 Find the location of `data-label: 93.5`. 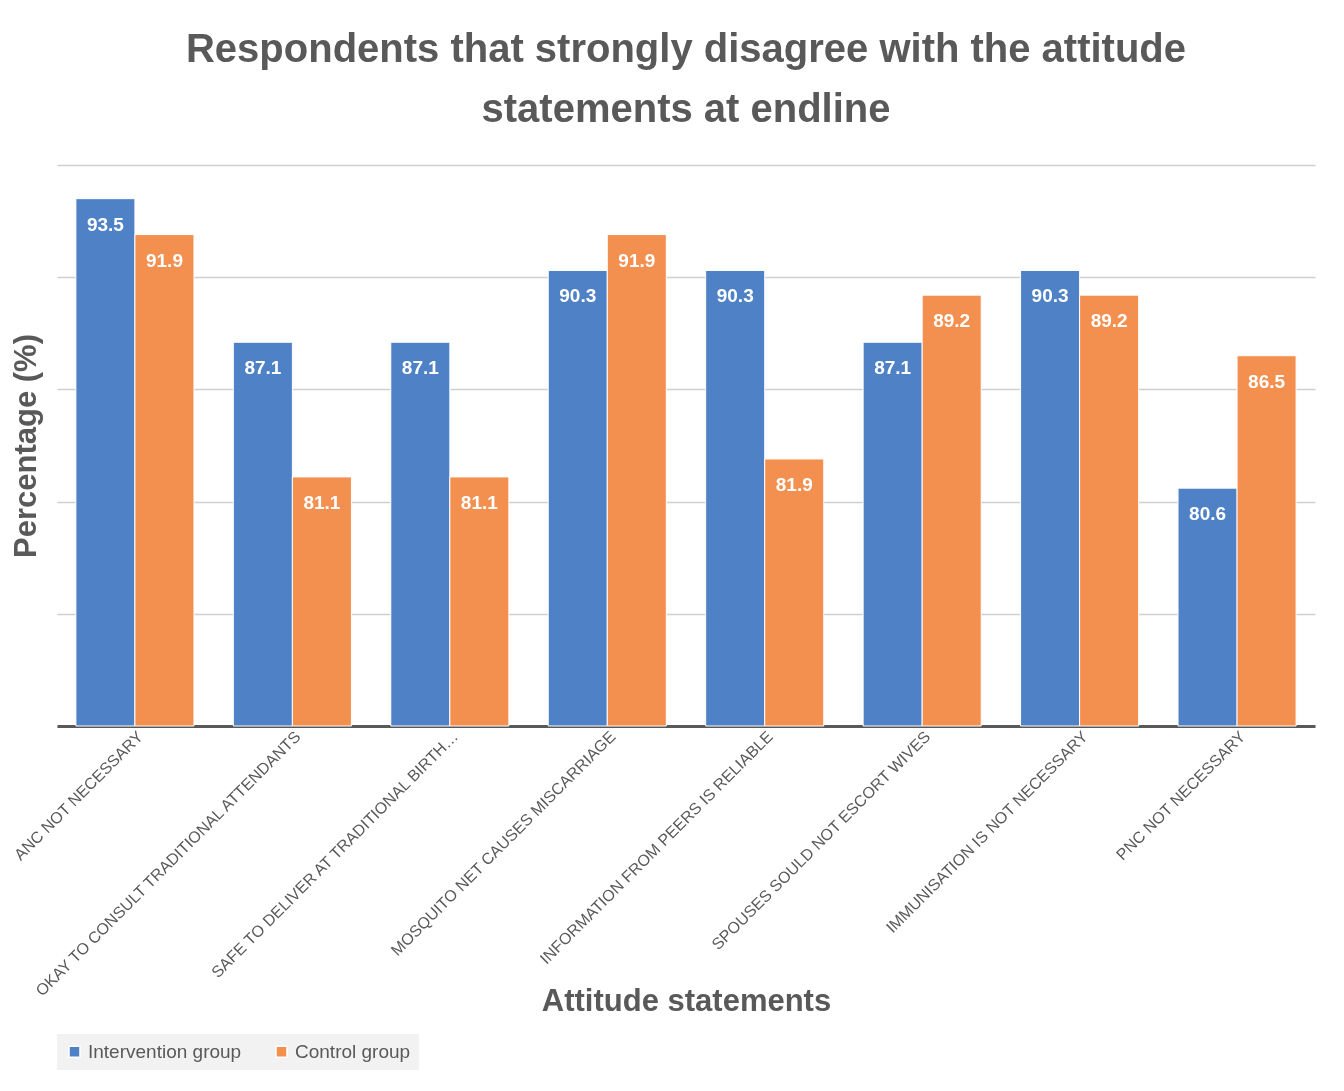

data-label: 93.5 is located at coordinates (105, 224).